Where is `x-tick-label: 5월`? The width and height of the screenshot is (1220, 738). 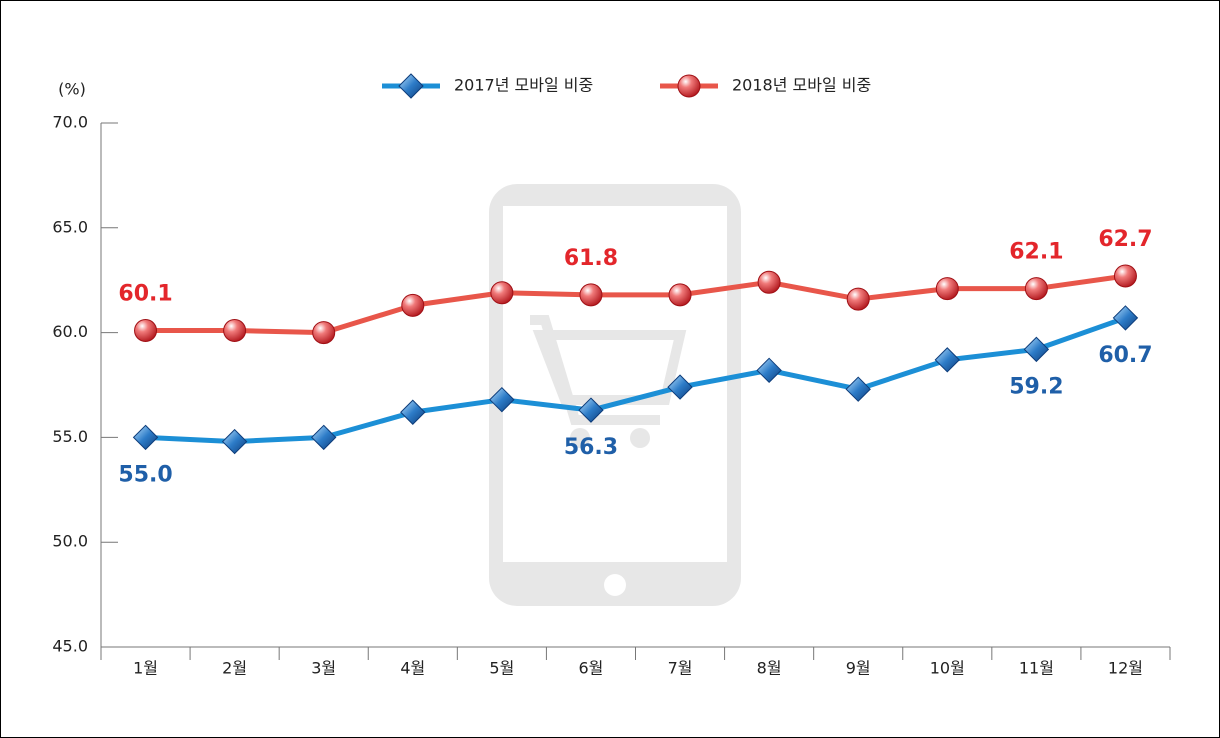
x-tick-label: 5월 is located at coordinates (501, 668).